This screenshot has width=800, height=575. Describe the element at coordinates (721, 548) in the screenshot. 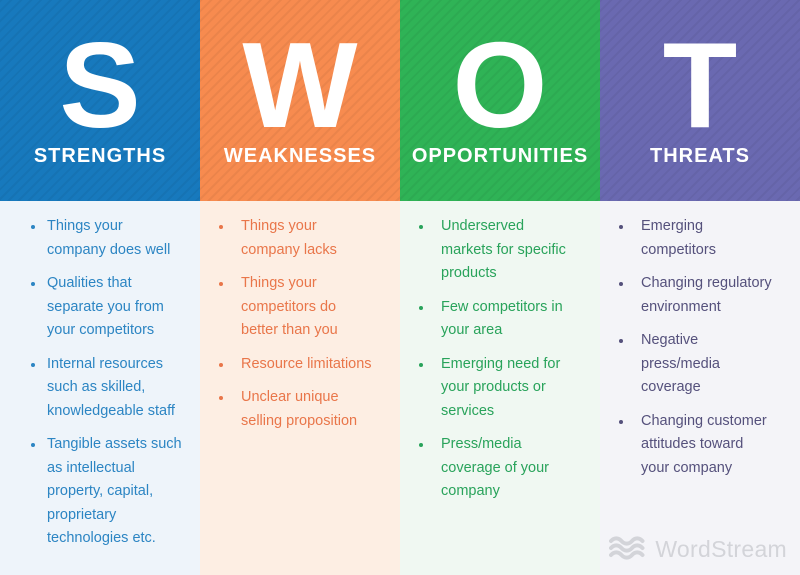

I see `wordstream-logo-text: WordStream` at that location.